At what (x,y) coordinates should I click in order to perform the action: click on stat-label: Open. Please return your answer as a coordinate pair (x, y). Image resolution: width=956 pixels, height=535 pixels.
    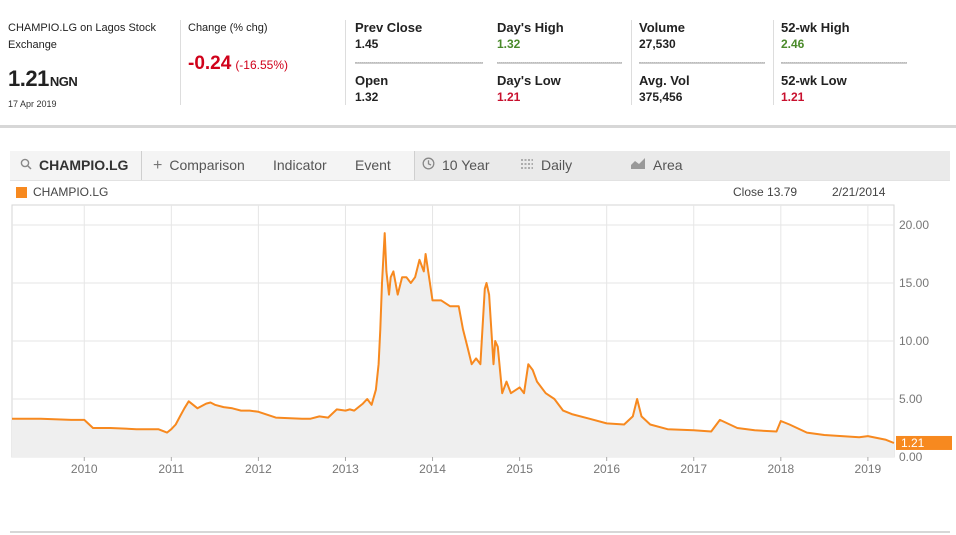
    Looking at the image, I should click on (372, 80).